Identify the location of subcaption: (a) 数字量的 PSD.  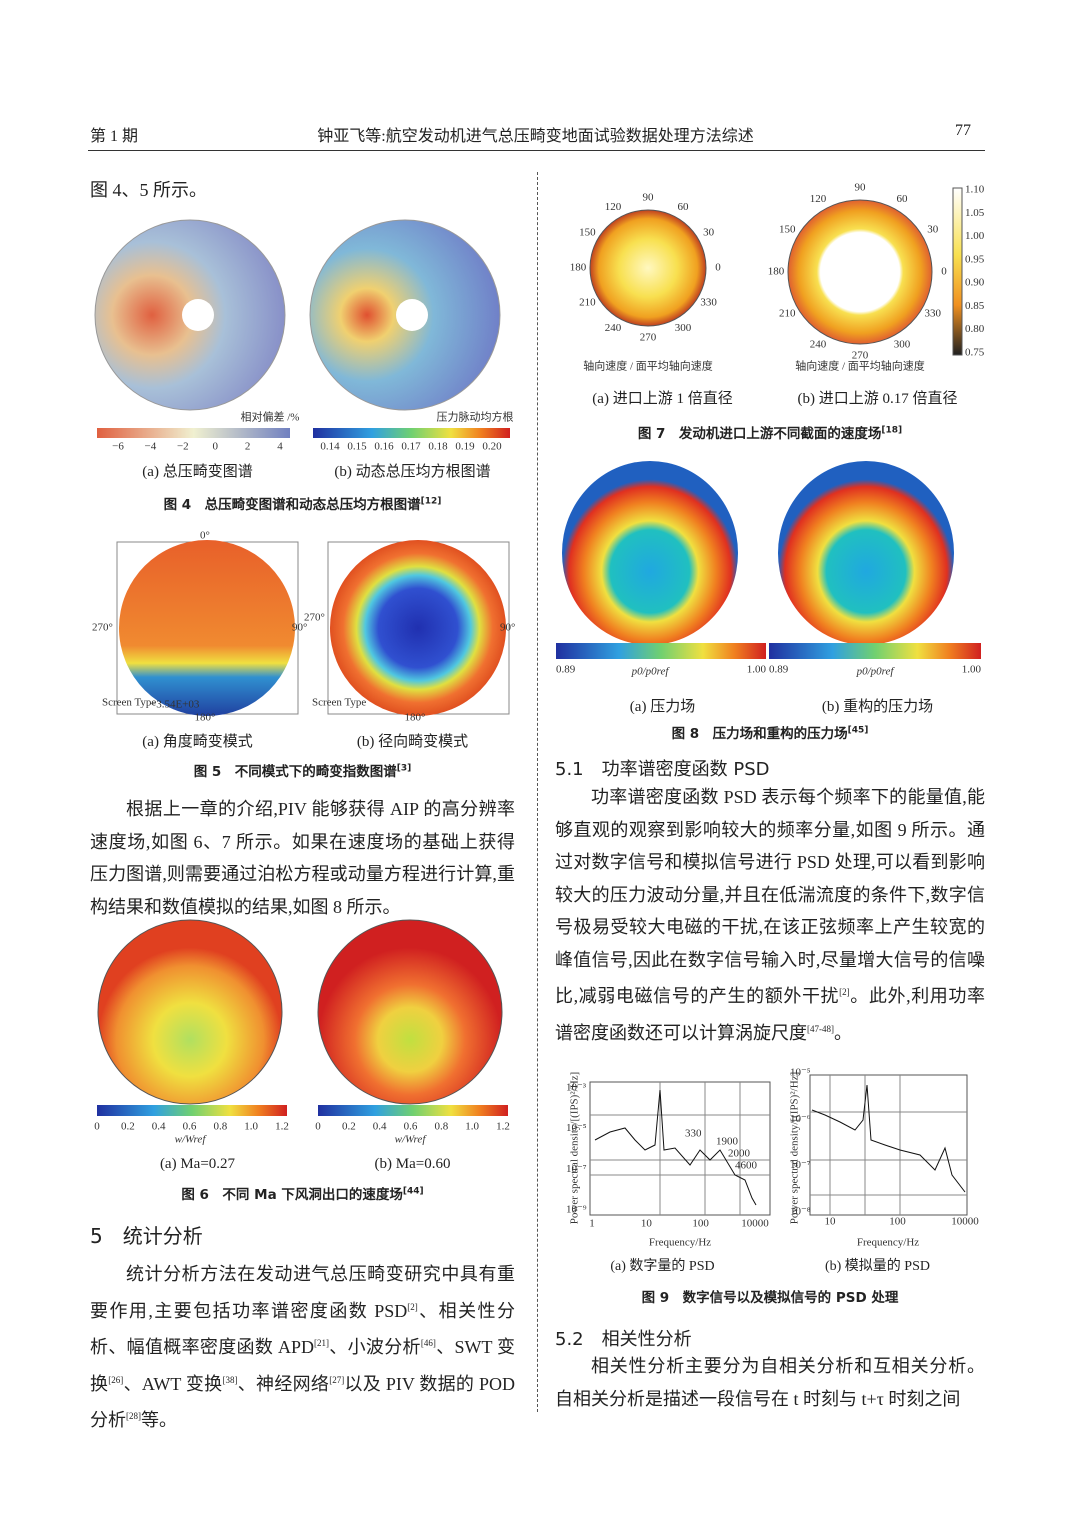
(662, 1266).